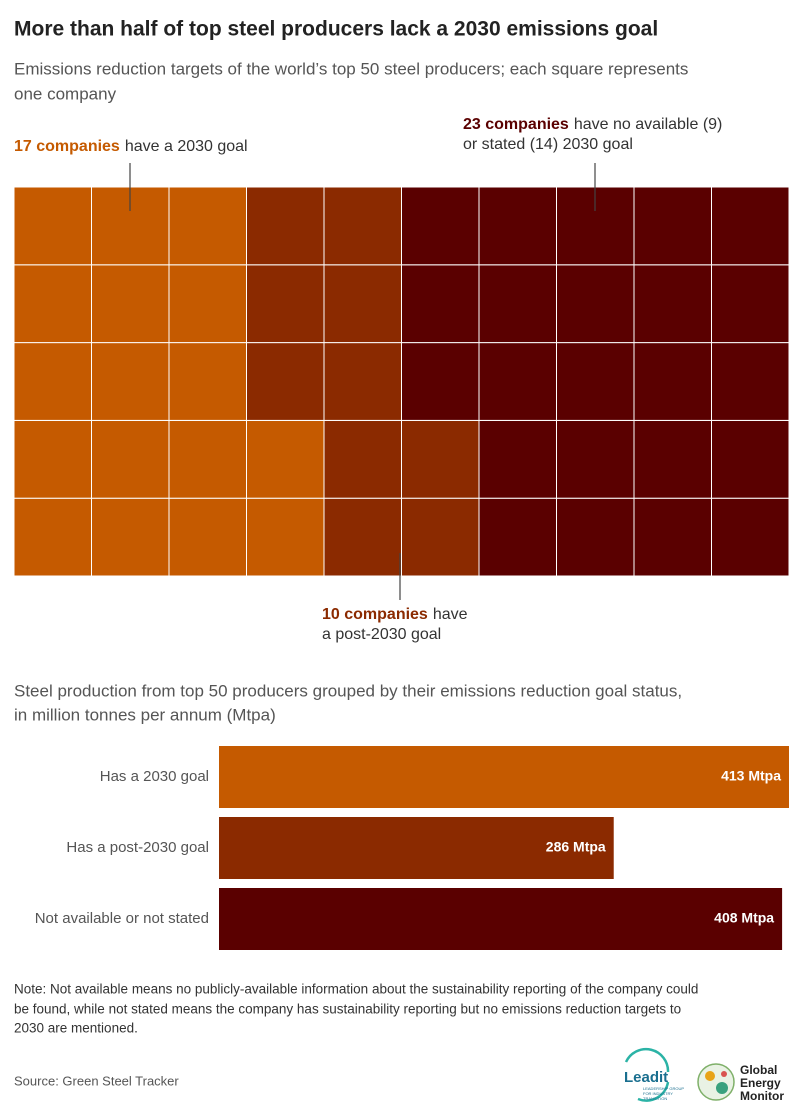 The image size is (800, 1110). I want to click on category-label: Has a post-2030 goal, so click(137, 847).